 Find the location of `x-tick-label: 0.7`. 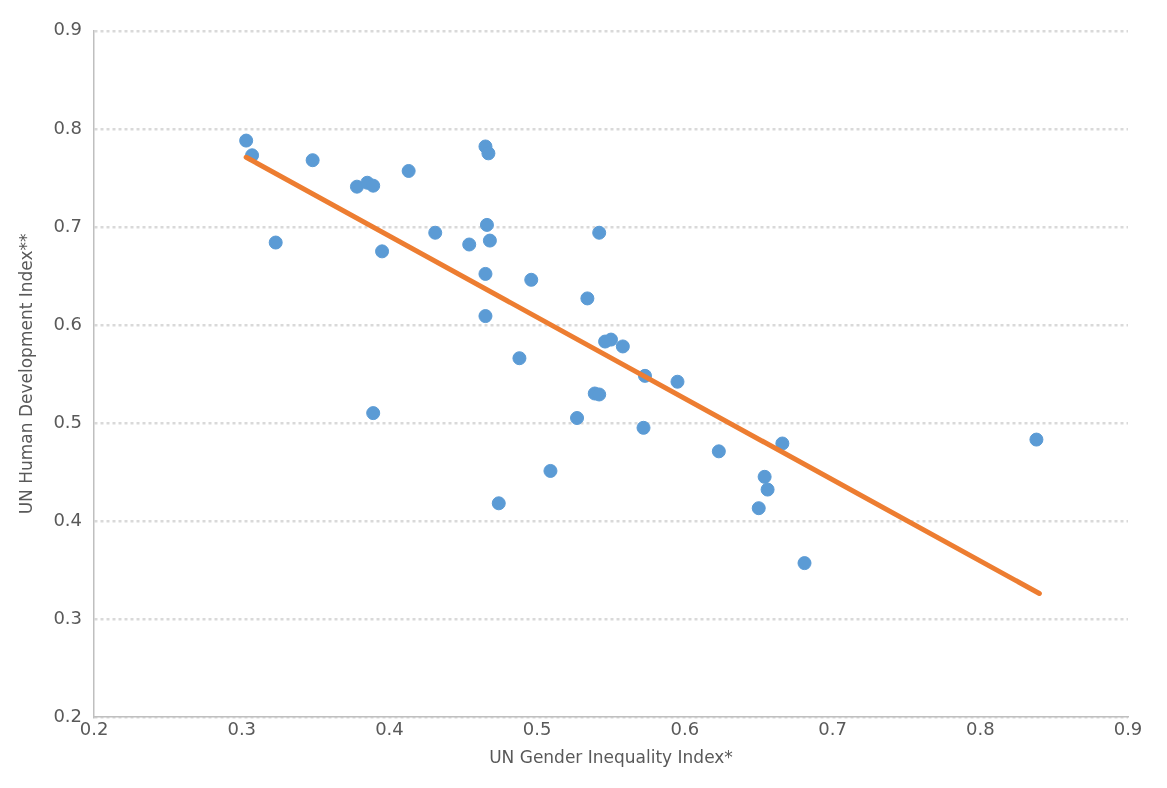

x-tick-label: 0.7 is located at coordinates (832, 729).